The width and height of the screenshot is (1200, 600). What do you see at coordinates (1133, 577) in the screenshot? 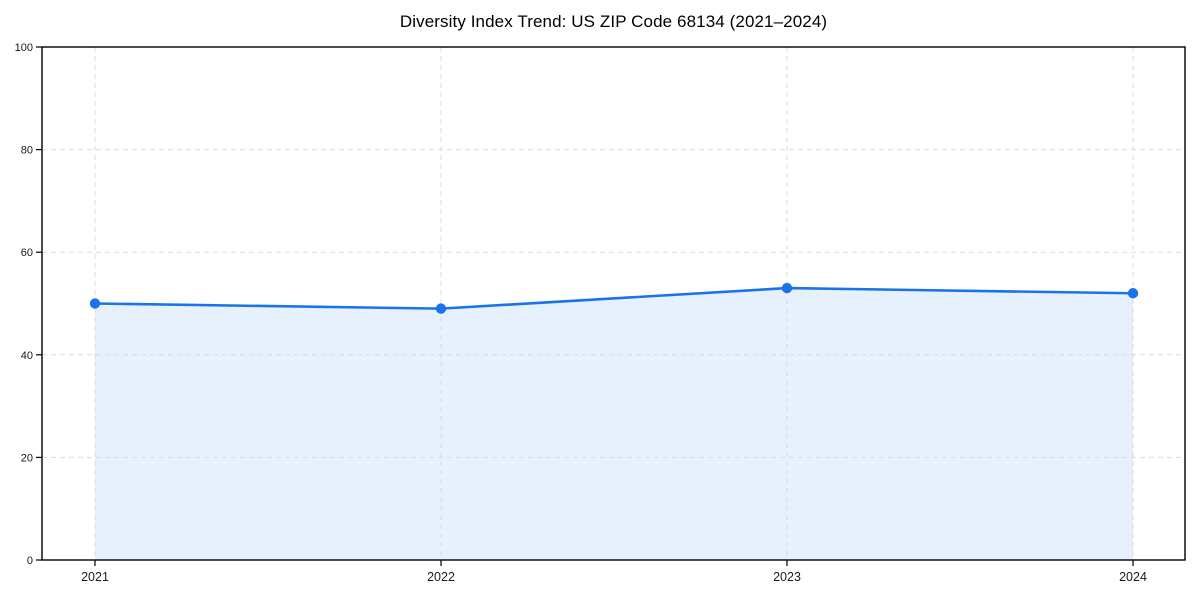
I see `x-tick-label: 2024` at bounding box center [1133, 577].